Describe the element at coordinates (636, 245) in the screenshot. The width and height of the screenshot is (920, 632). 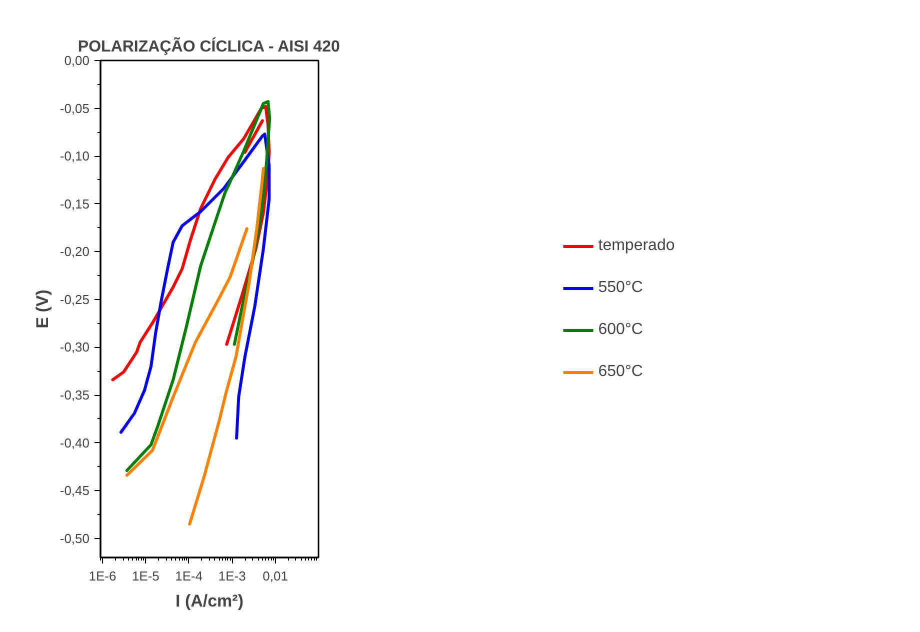
I see `legend-label: temperado` at that location.